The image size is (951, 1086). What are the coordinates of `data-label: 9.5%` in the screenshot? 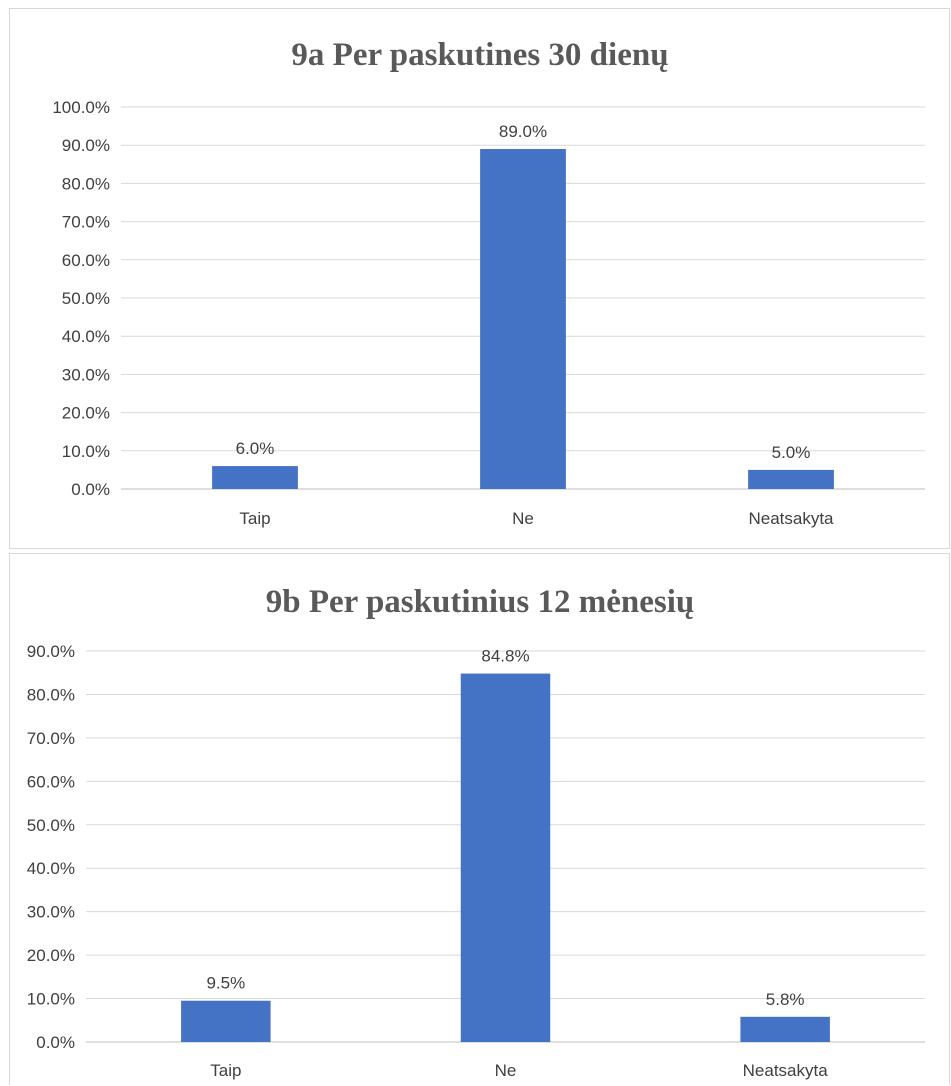 It's located at (225, 983).